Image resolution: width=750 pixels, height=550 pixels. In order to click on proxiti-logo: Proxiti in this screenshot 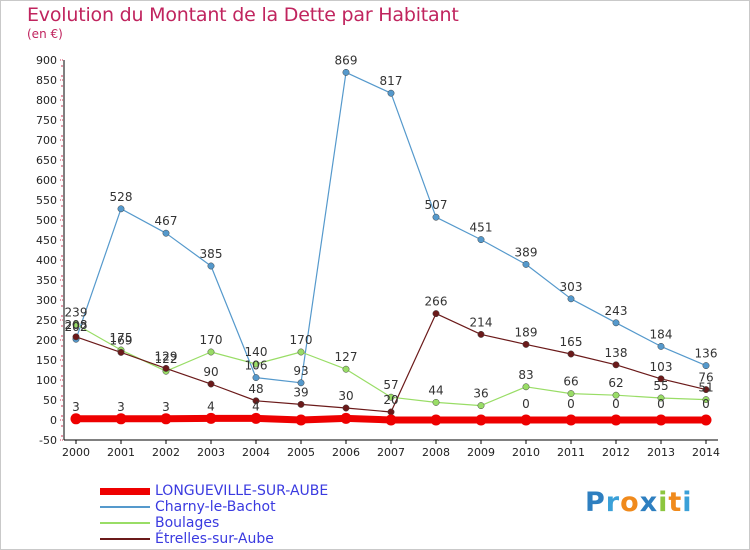, I will do `click(639, 502)`.